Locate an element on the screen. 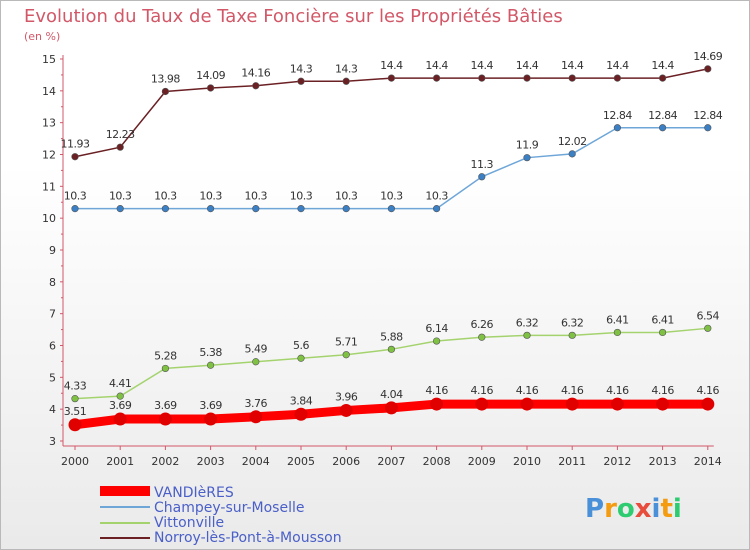  data-label: 13.98 is located at coordinates (165, 78).